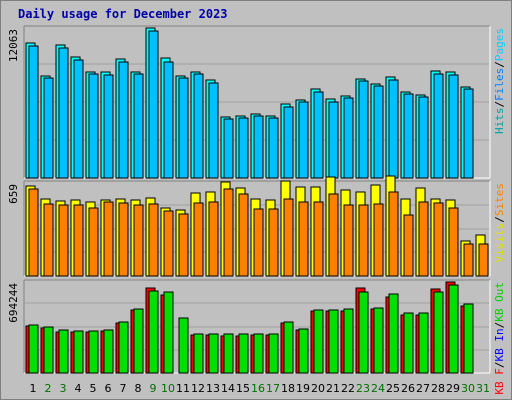 The image size is (512, 400). Describe the element at coordinates (78, 388) in the screenshot. I see `day-label: 4` at that location.